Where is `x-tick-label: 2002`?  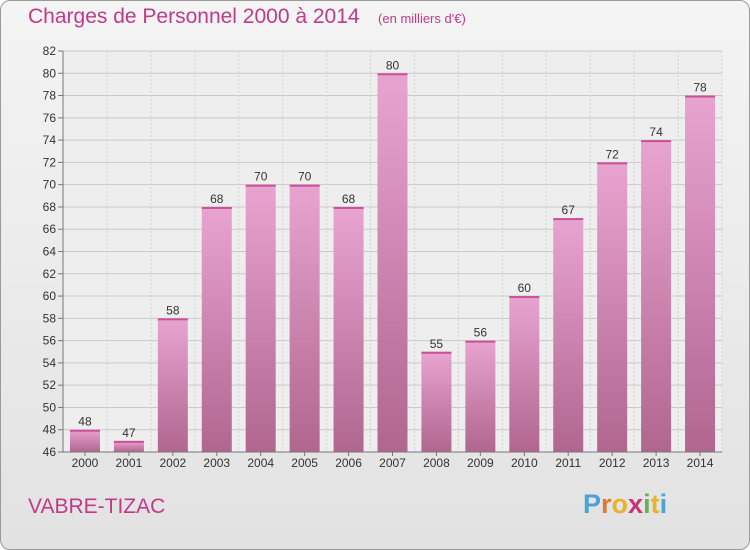
x-tick-label: 2002 is located at coordinates (172, 463).